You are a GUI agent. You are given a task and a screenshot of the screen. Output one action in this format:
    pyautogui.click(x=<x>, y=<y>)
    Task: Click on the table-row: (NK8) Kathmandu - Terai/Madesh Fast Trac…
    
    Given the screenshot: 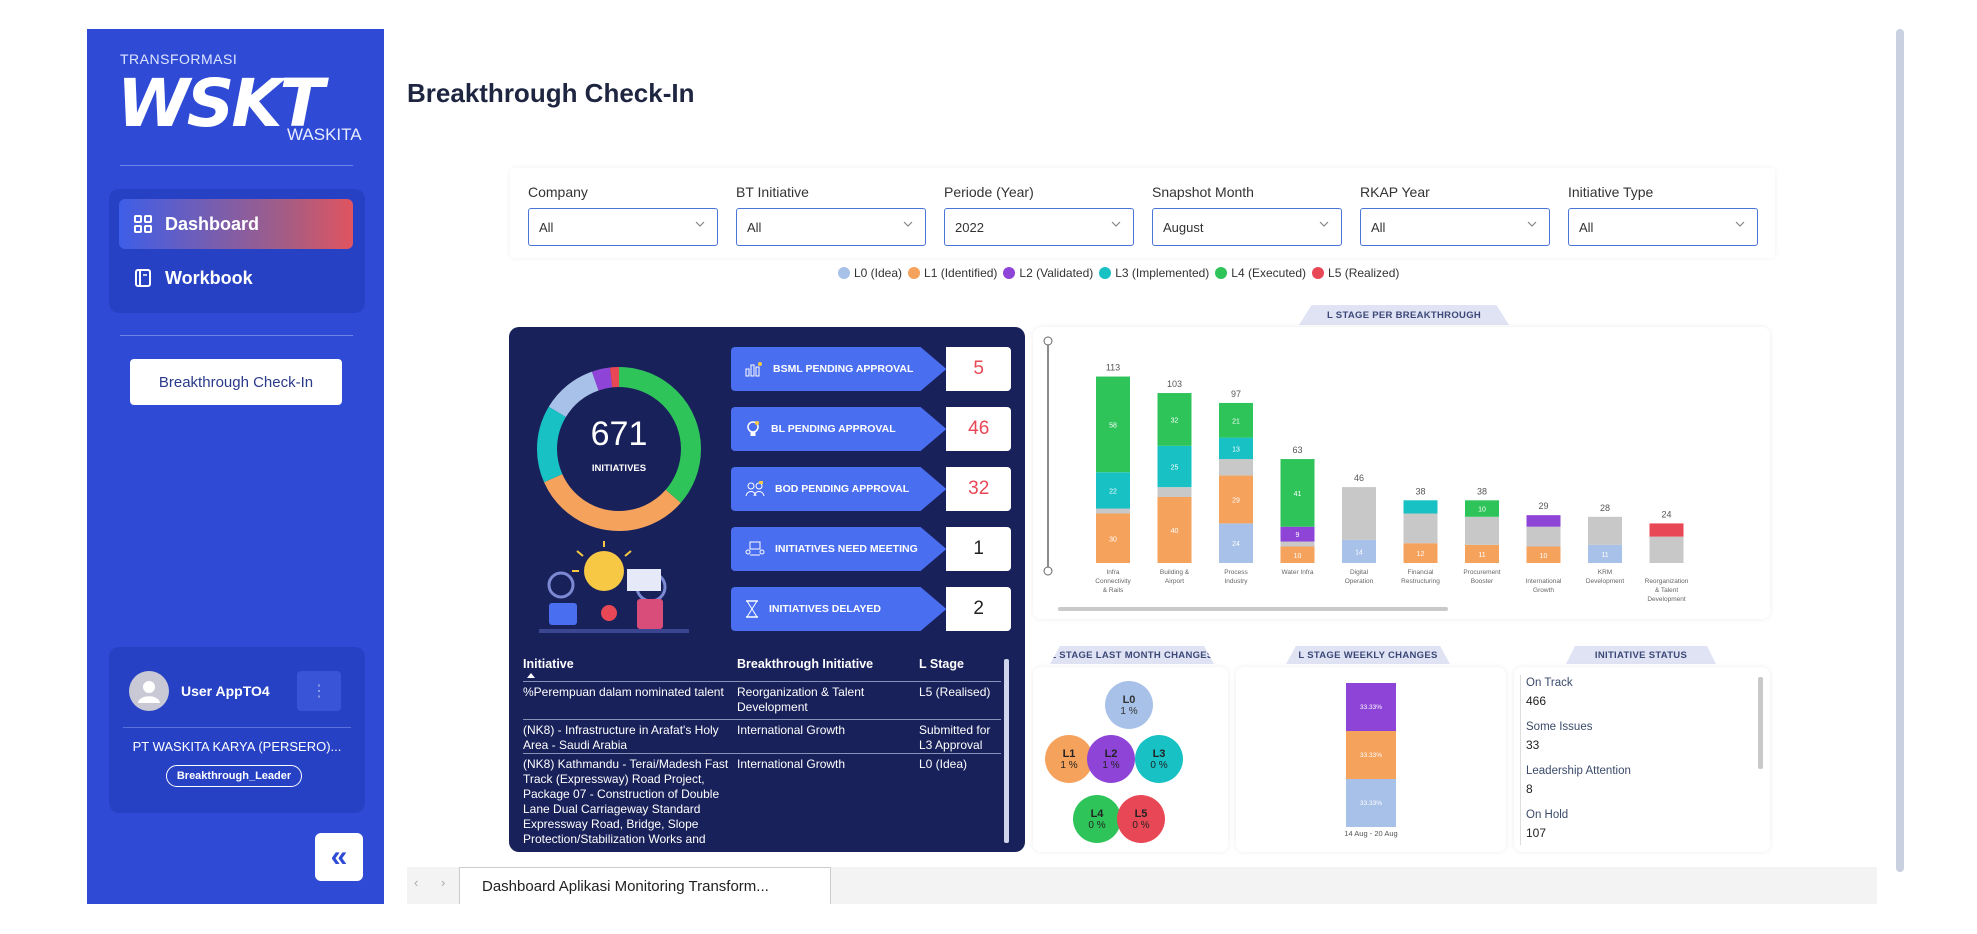 What is the action you would take?
    pyautogui.click(x=762, y=799)
    